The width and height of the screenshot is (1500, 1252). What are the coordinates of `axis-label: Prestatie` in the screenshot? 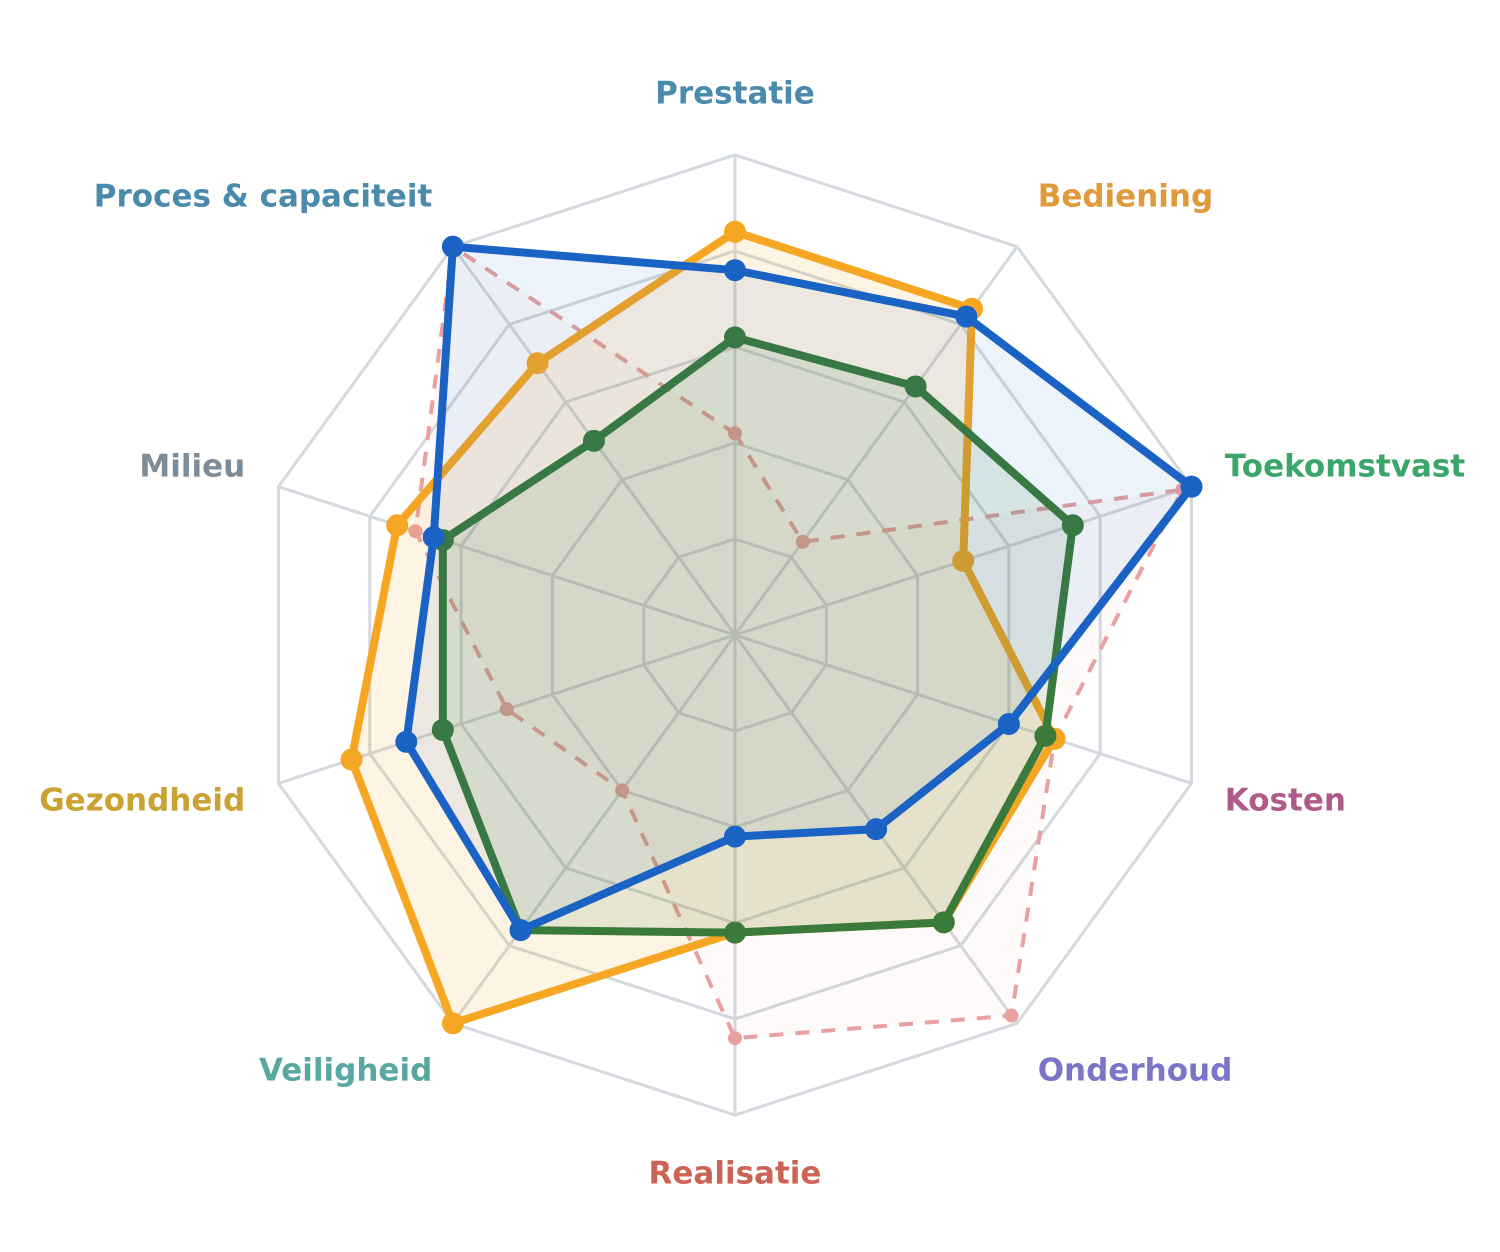 It's located at (735, 94).